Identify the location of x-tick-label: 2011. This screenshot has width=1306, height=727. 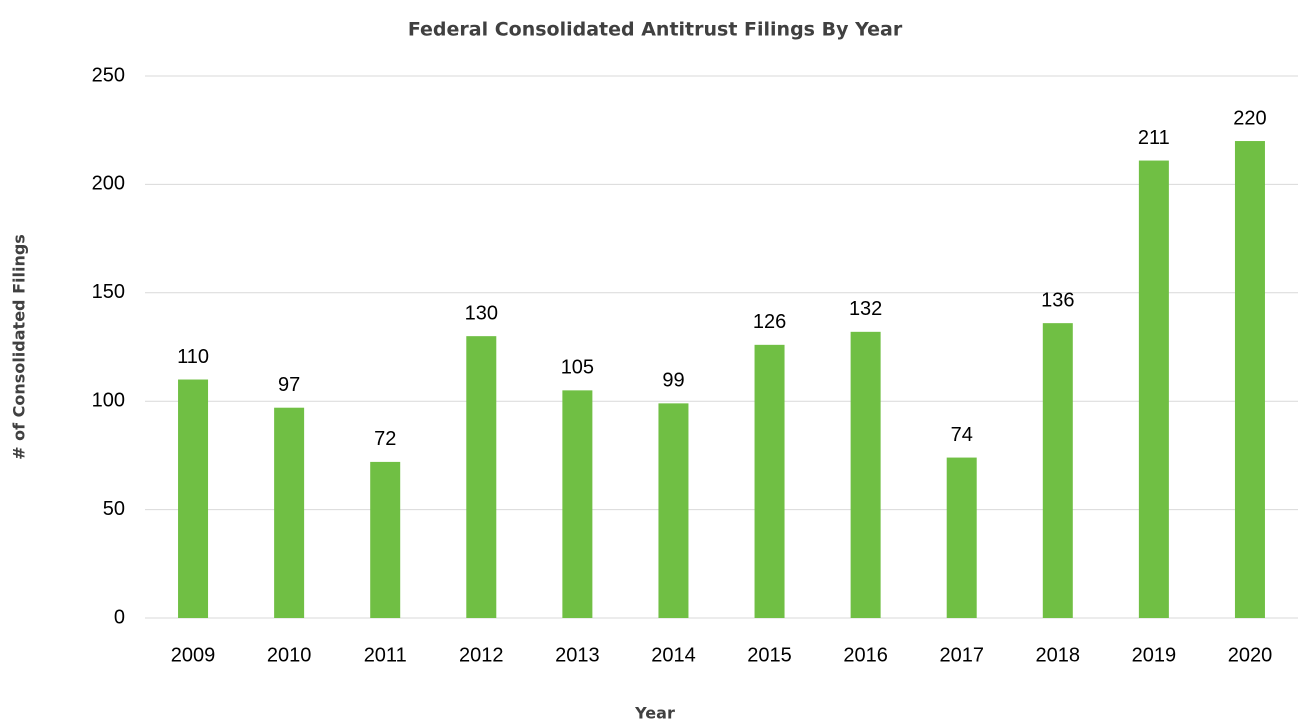
(385, 655).